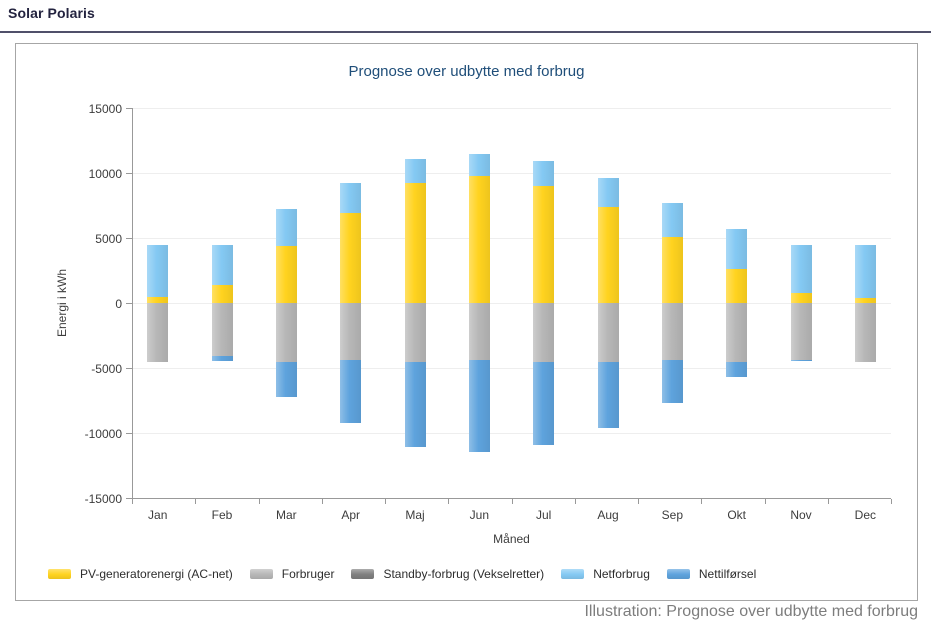 Image resolution: width=931 pixels, height=632 pixels. What do you see at coordinates (865, 515) in the screenshot?
I see `x-tick-label: Dec` at bounding box center [865, 515].